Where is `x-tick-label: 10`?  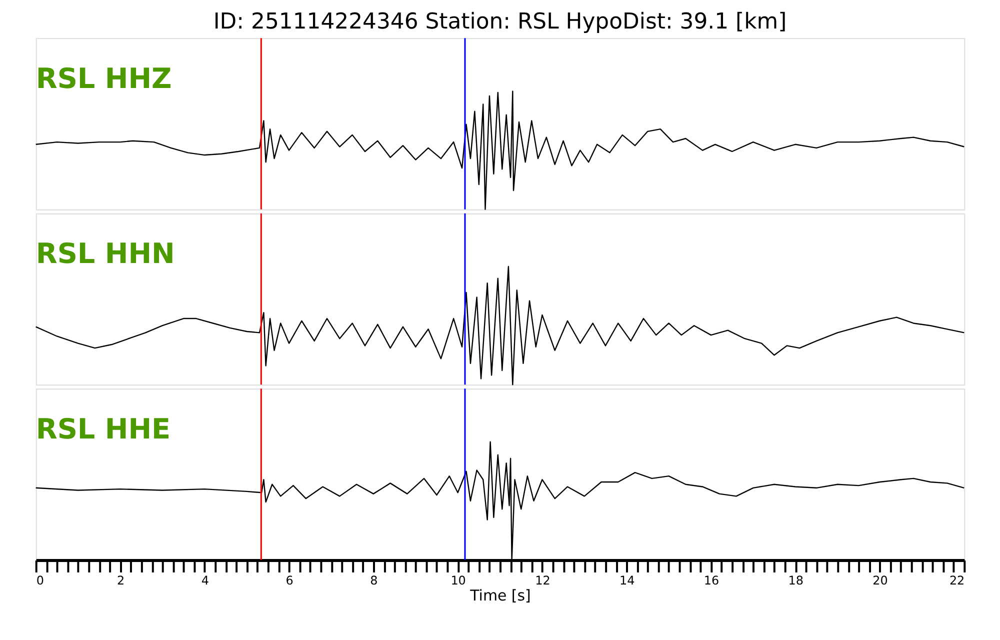 x-tick-label: 10 is located at coordinates (458, 580).